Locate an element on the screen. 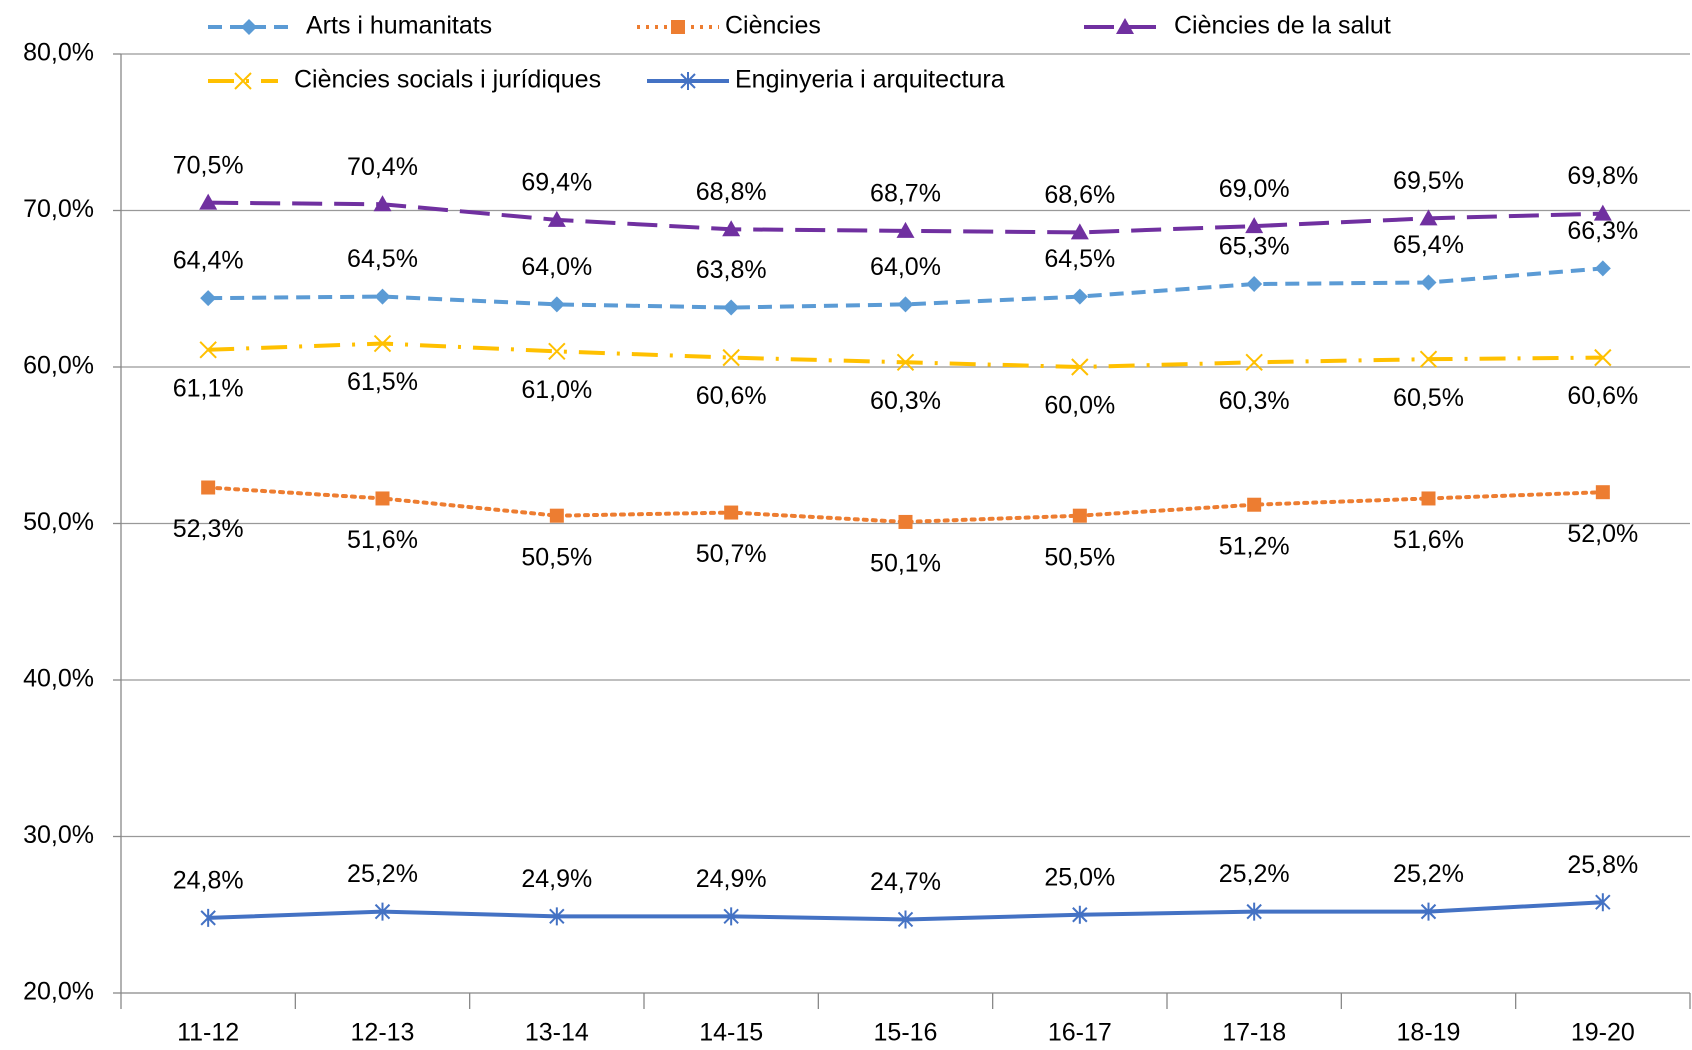 The width and height of the screenshot is (1692, 1050). data-label: 24,8% is located at coordinates (208, 880).